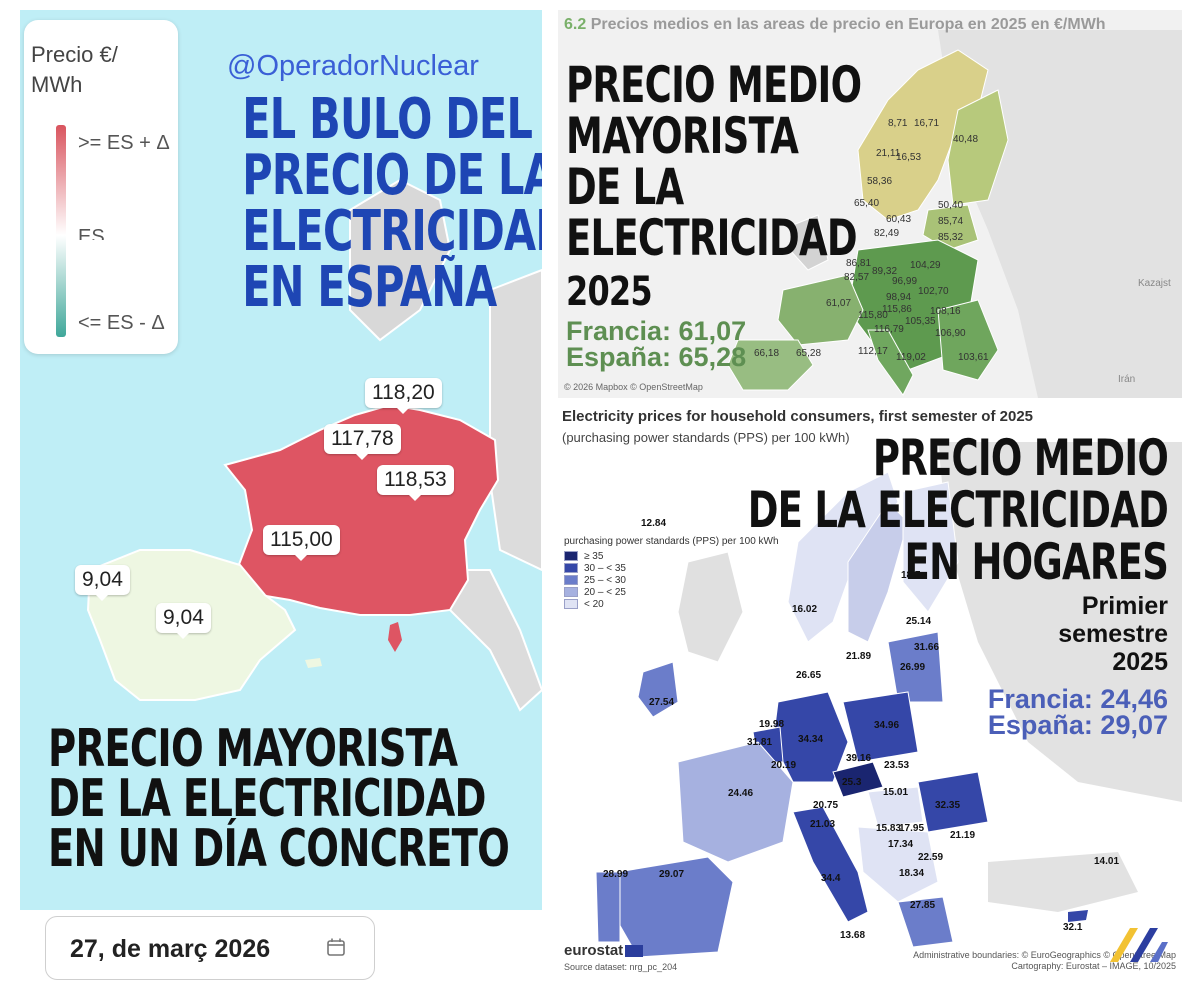 This screenshot has height=1005, width=1200. What do you see at coordinates (353, 66) in the screenshot?
I see `author-handle: @OperadorNuclear` at bounding box center [353, 66].